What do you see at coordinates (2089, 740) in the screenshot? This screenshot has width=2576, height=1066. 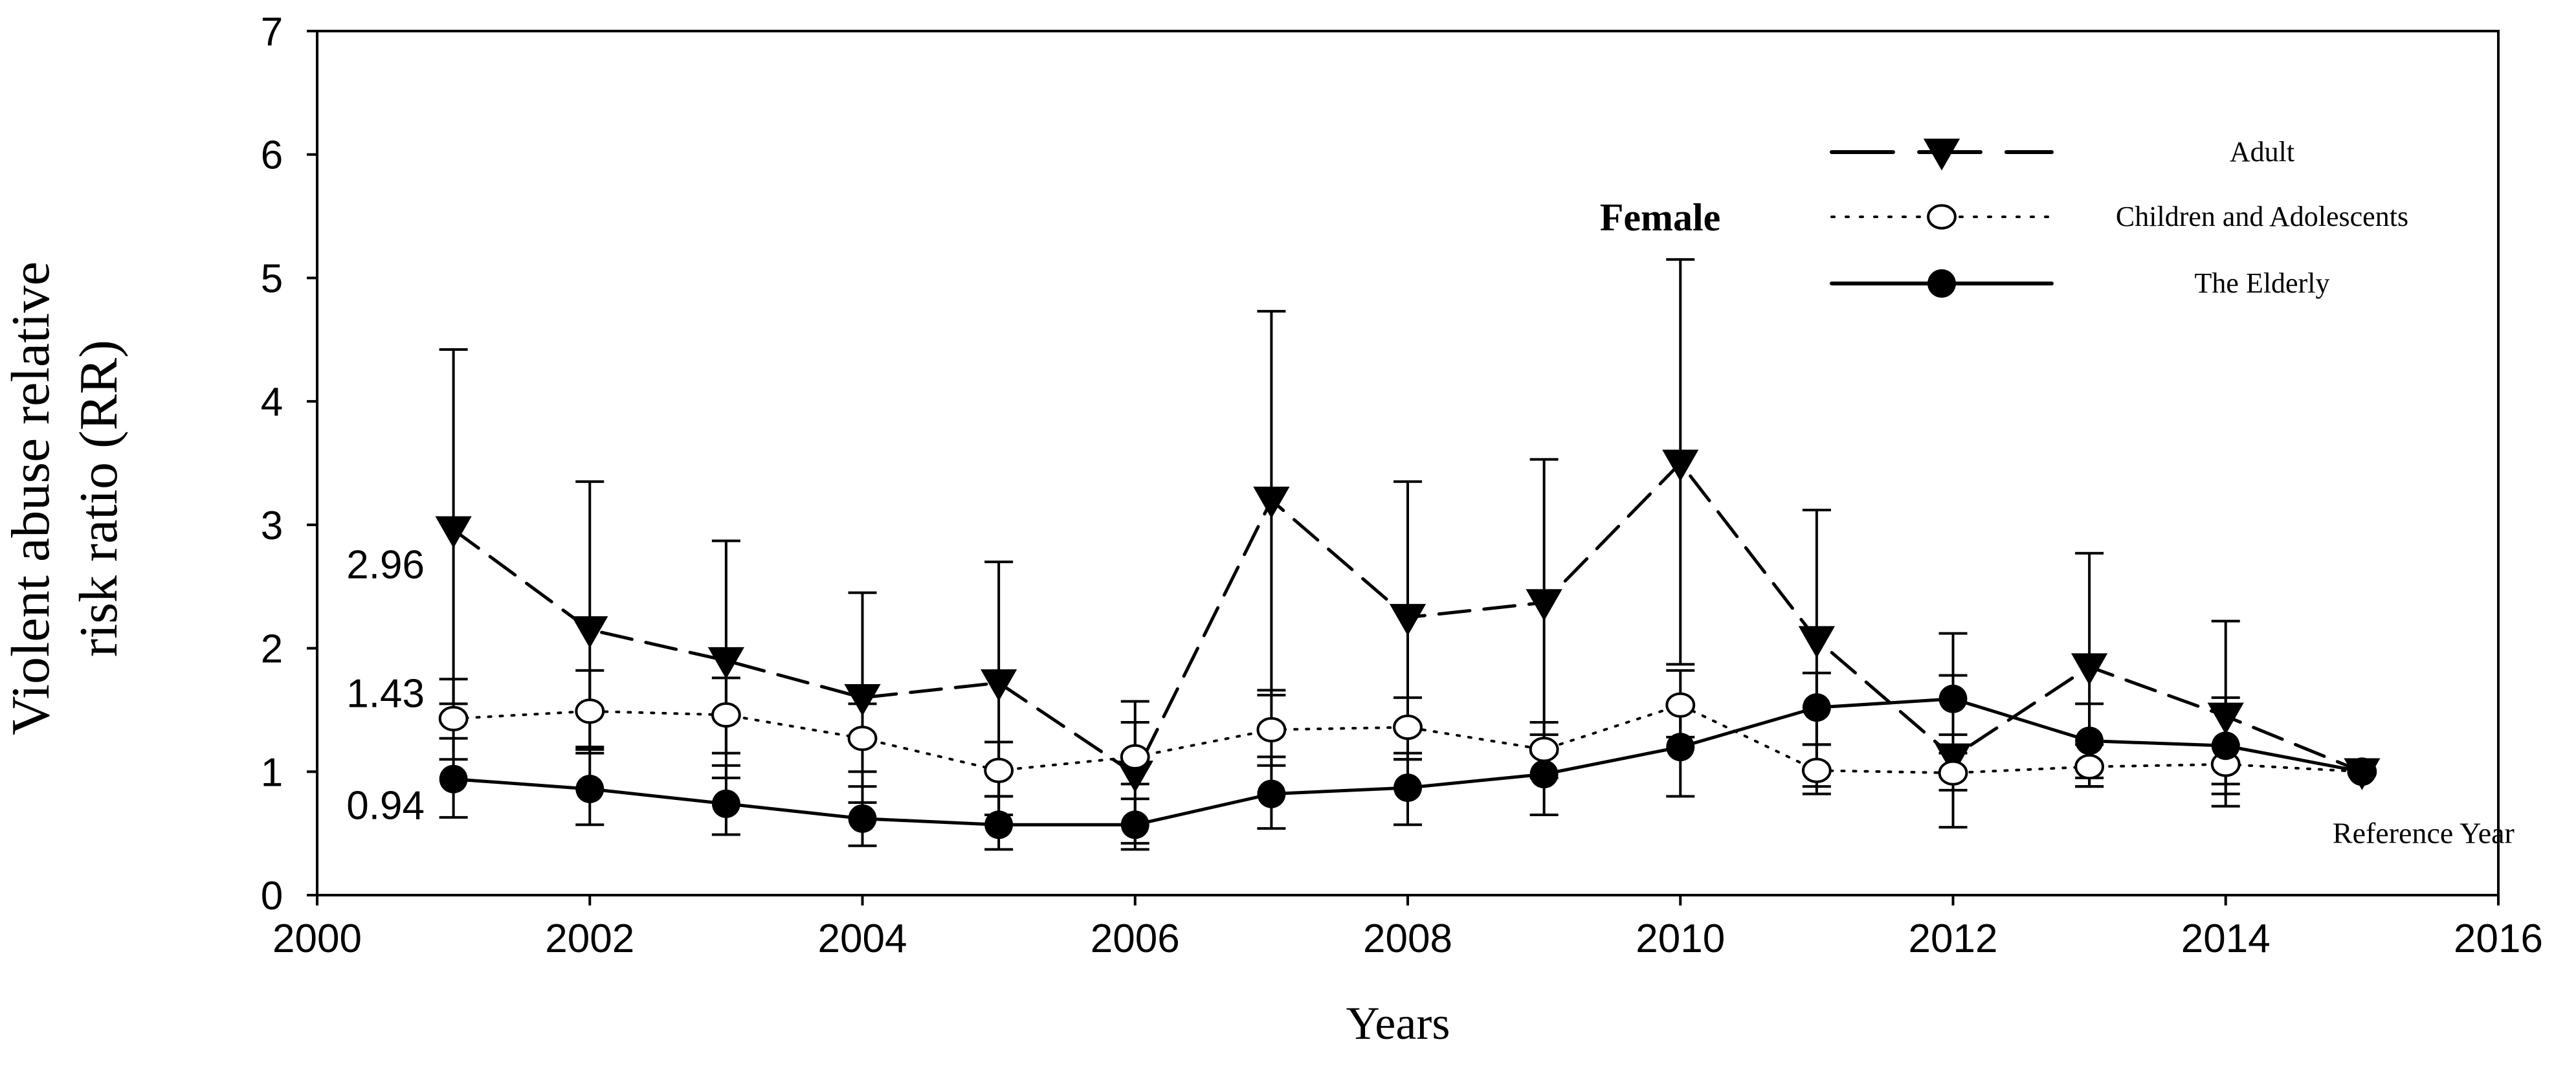 I see `data-point-2-2013` at bounding box center [2089, 740].